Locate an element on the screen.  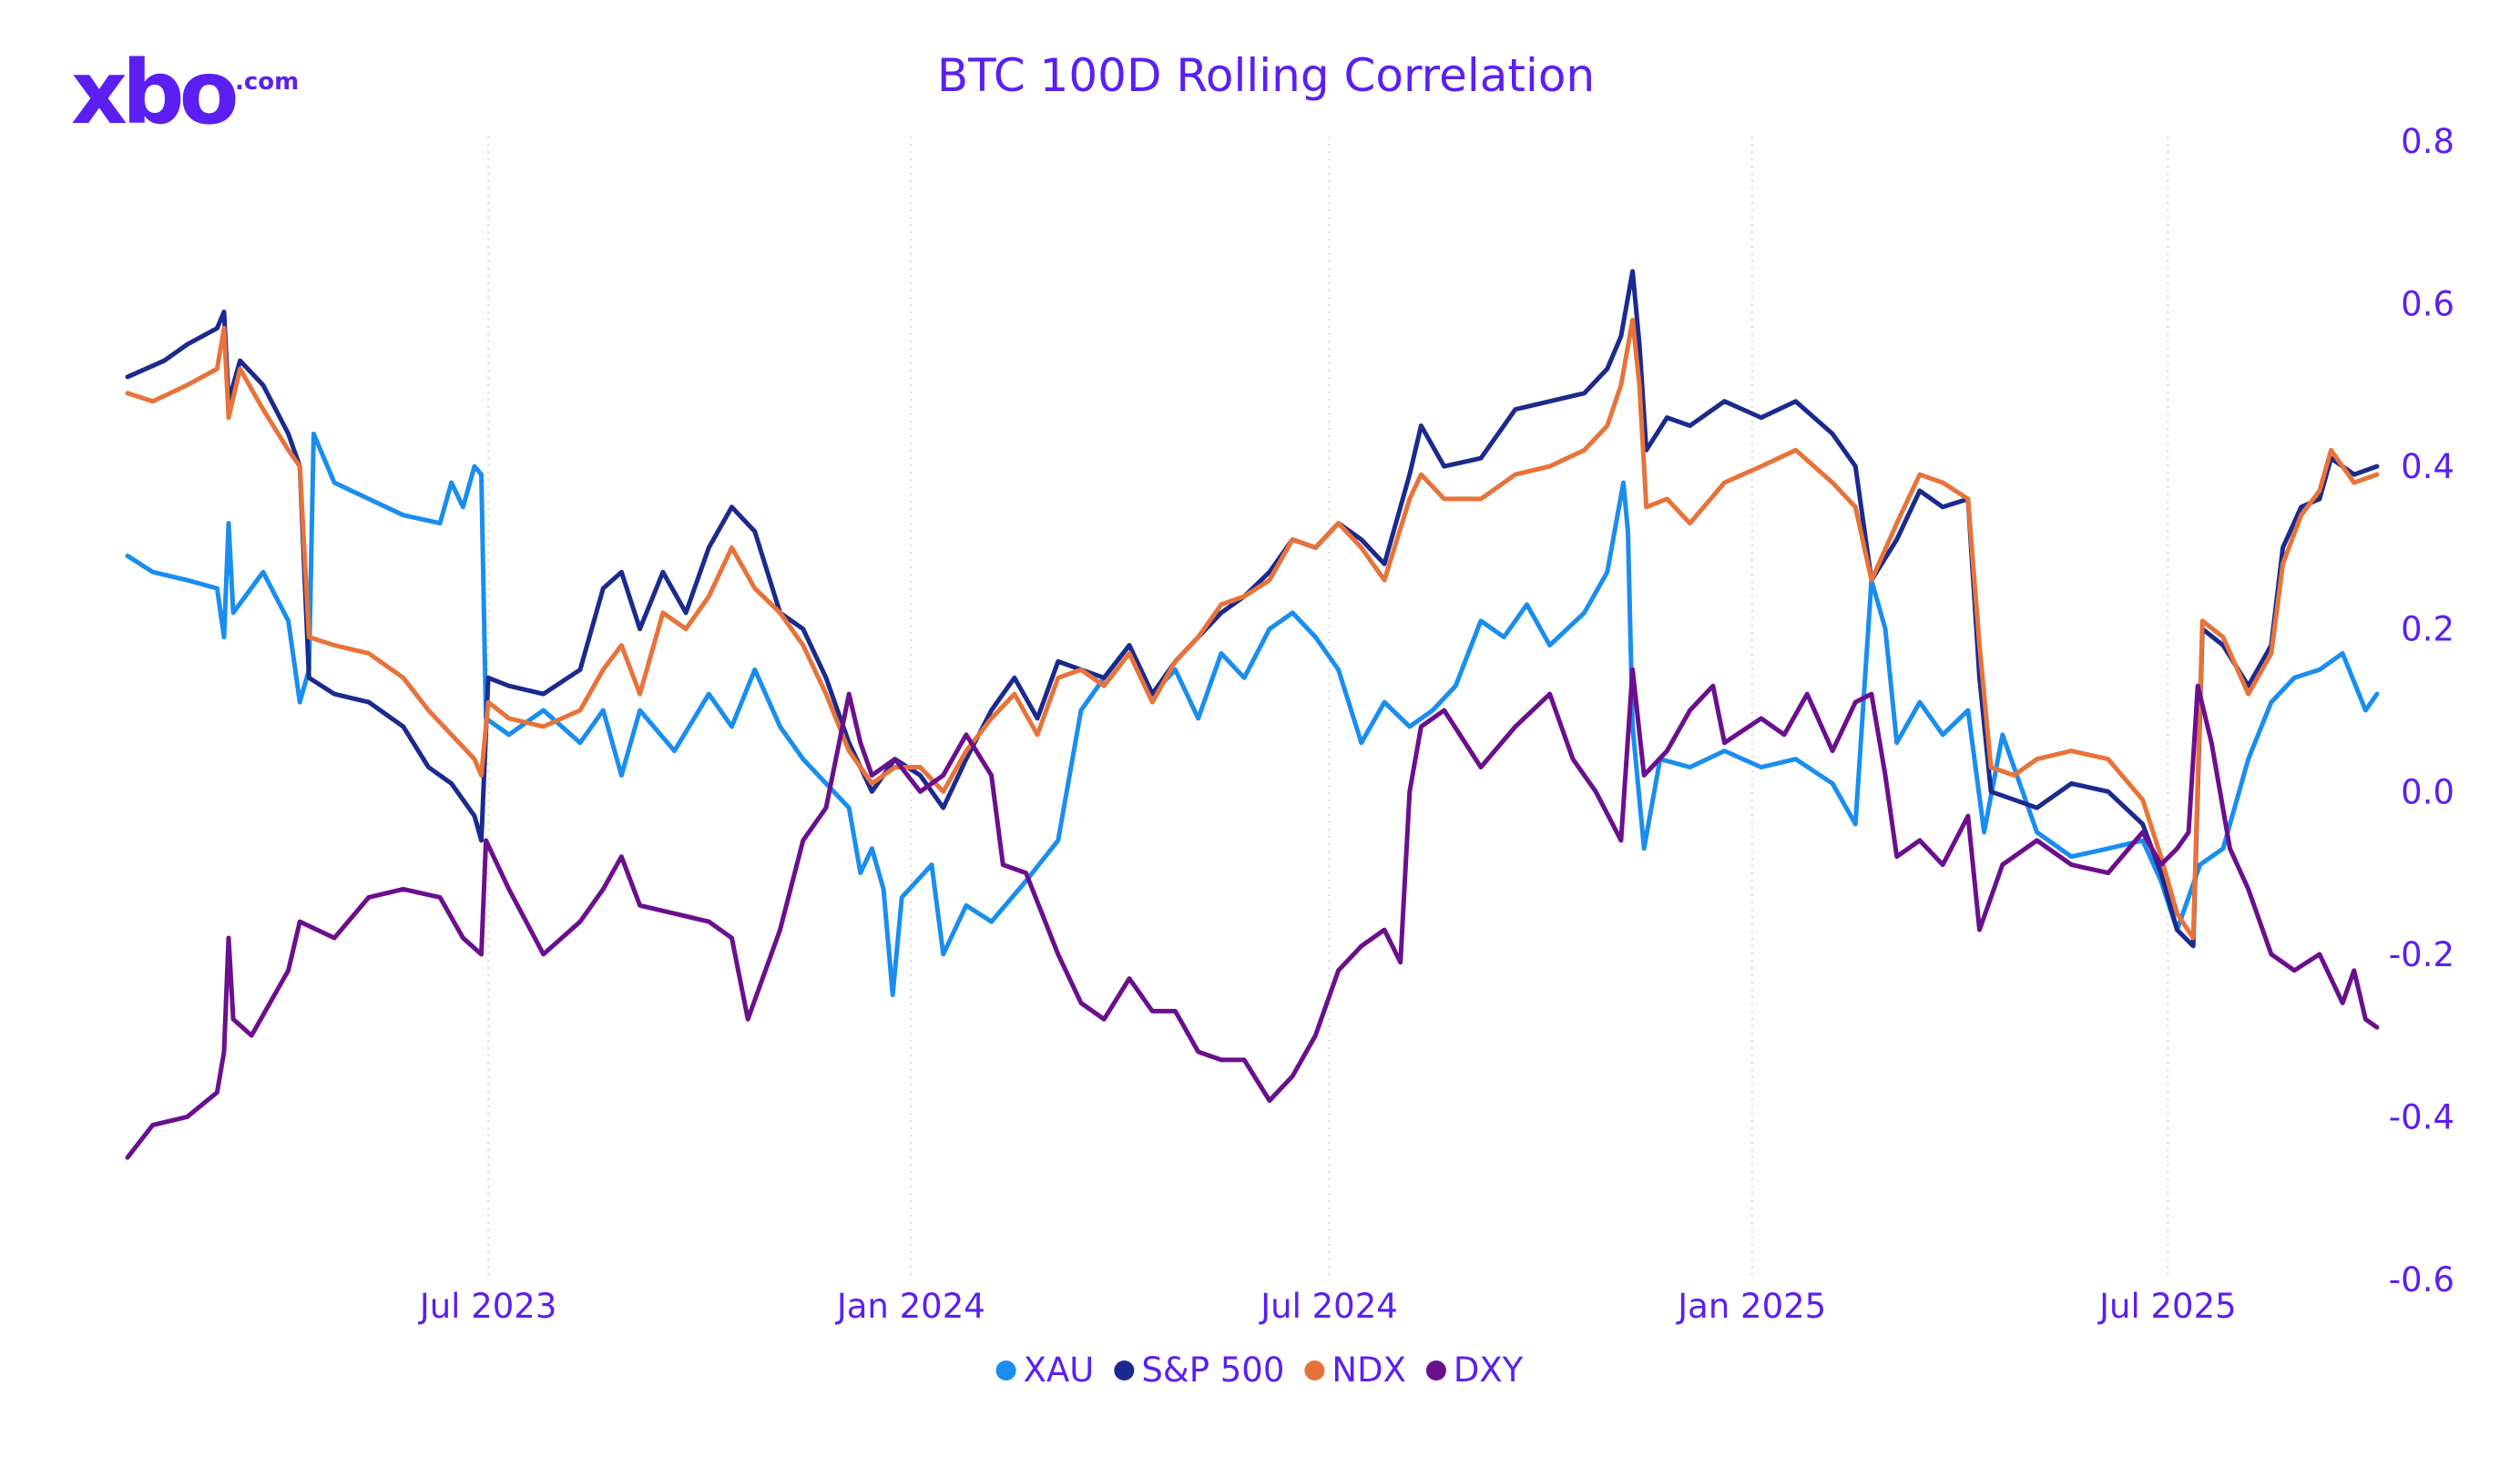
y-axis: 0.8 0.6 0.4 0.2 0.0 -0.2 -0.4 -0.6 is located at coordinates (2422, 711).